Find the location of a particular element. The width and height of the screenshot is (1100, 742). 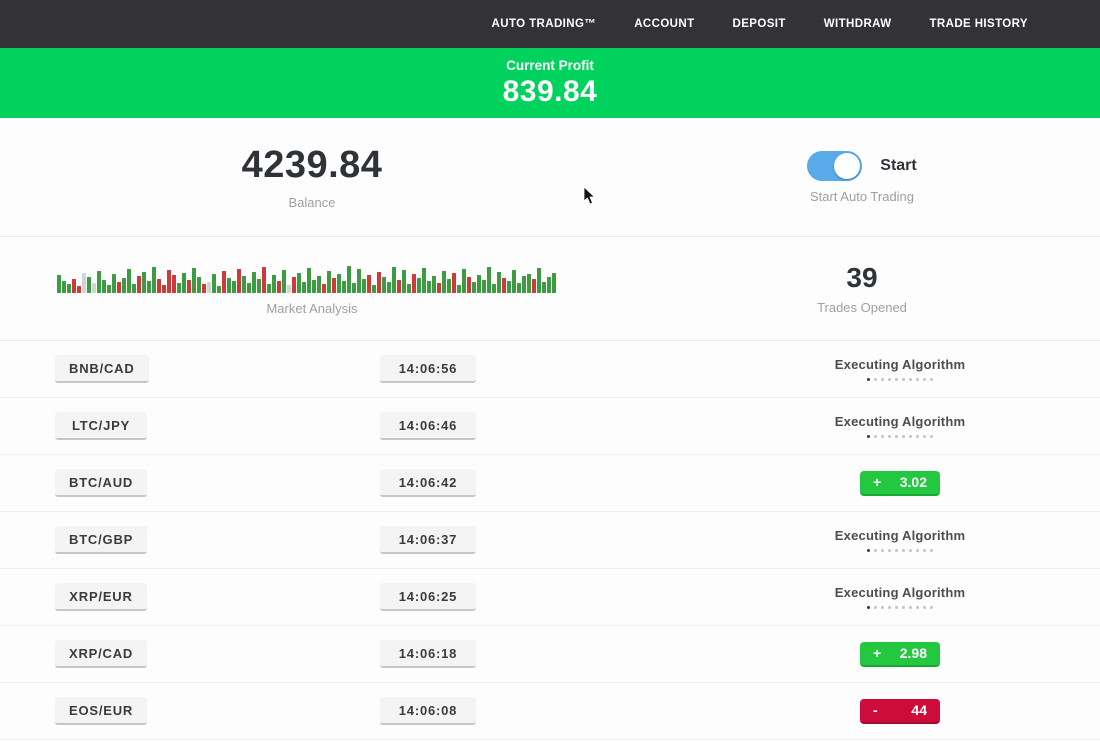

progress-dots is located at coordinates (900, 379).